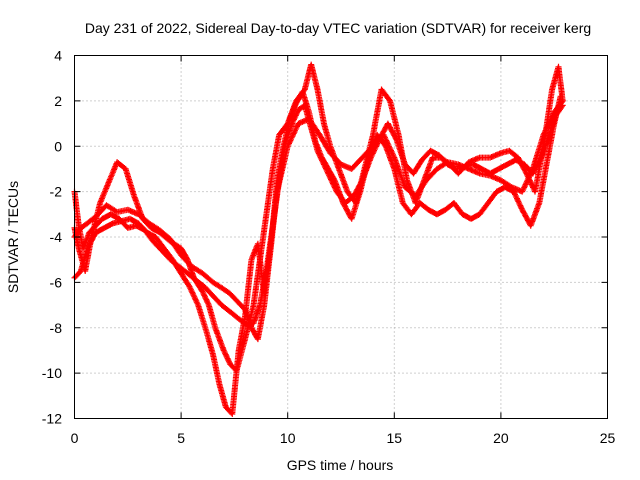 The width and height of the screenshot is (640, 480). Describe the element at coordinates (13, 237) in the screenshot. I see `y-axis-title: SDTVAR / TECUs` at that location.